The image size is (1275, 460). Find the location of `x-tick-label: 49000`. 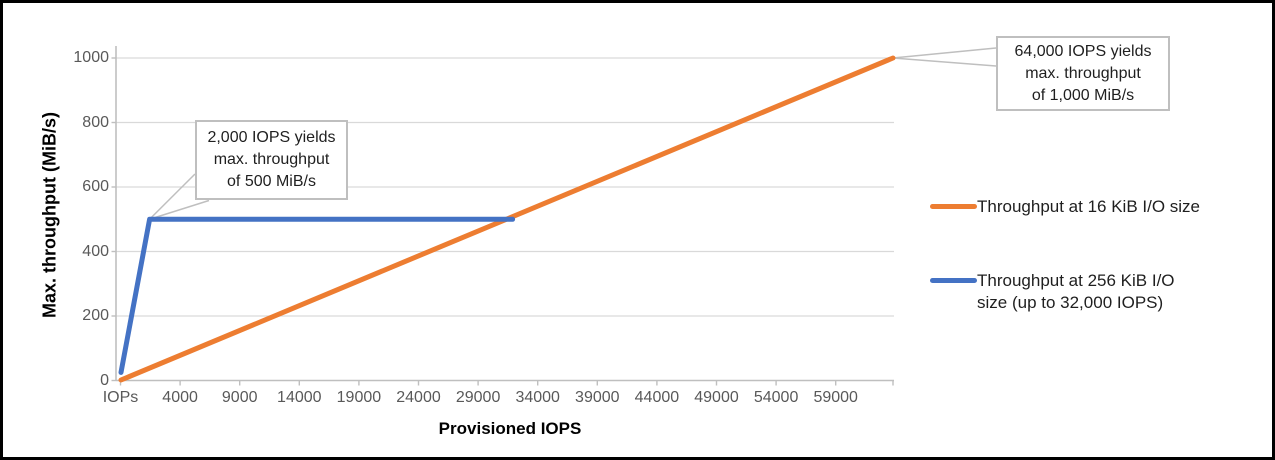

x-tick-label: 49000 is located at coordinates (716, 397).